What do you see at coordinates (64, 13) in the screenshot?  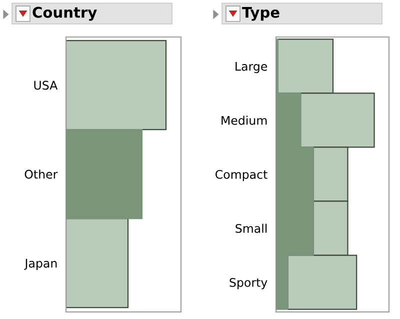 I see `chart-title: Country` at bounding box center [64, 13].